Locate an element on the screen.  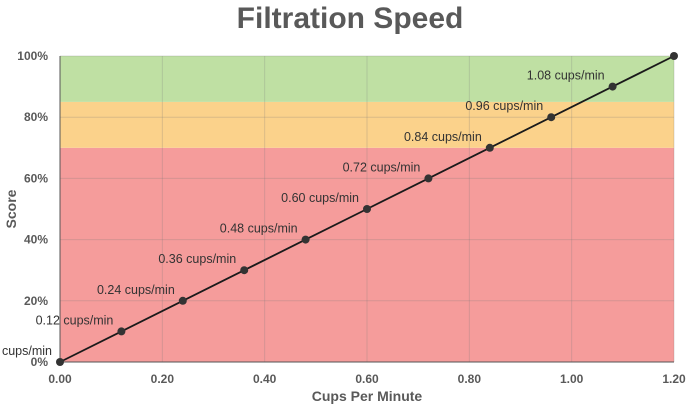
data-label: 0.48 cups/min is located at coordinates (259, 229).